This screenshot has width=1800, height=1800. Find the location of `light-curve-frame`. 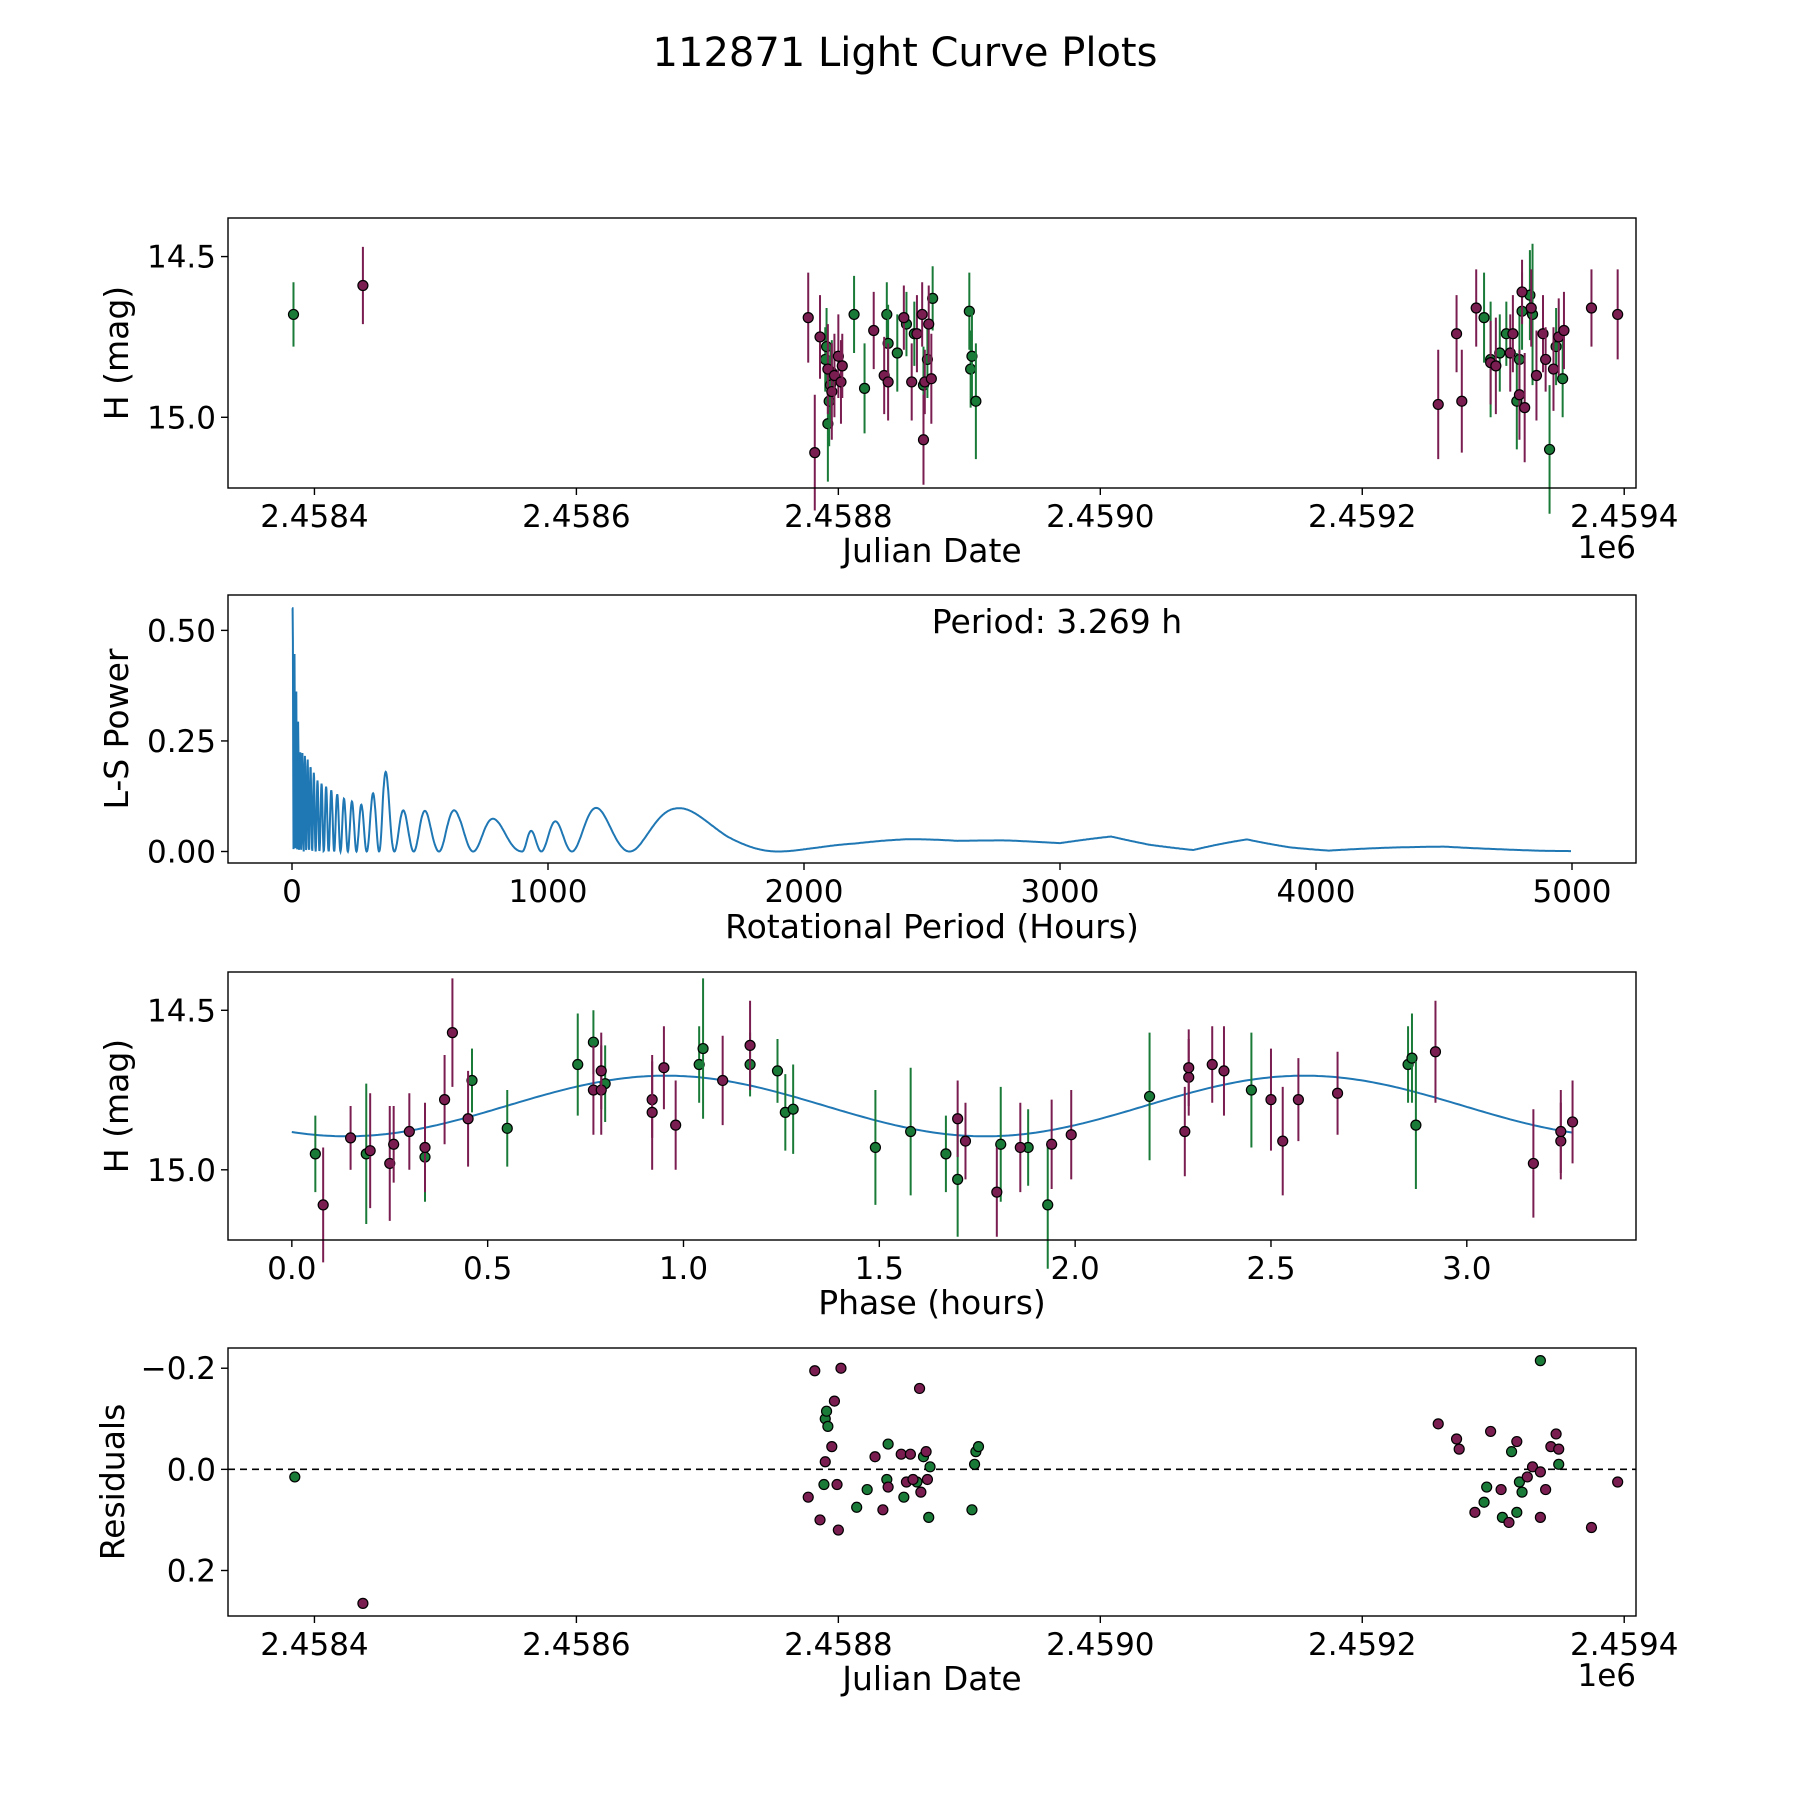

light-curve-frame is located at coordinates (932, 353).